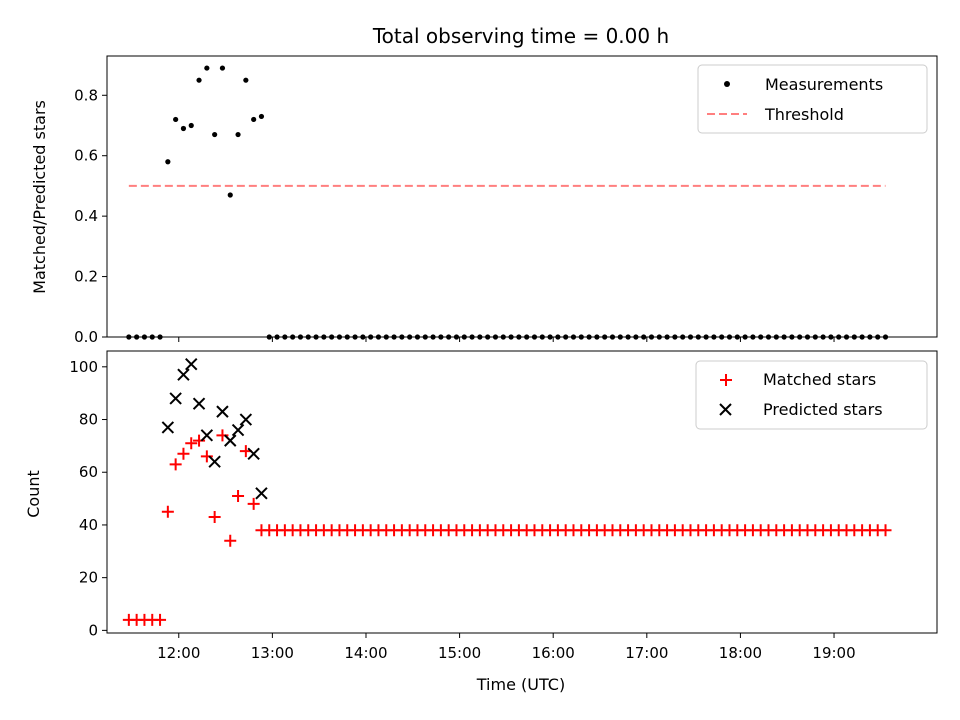 The image size is (960, 720). Describe the element at coordinates (823, 409) in the screenshot. I see `legend-predicted-stars-label: Predicted stars` at that location.